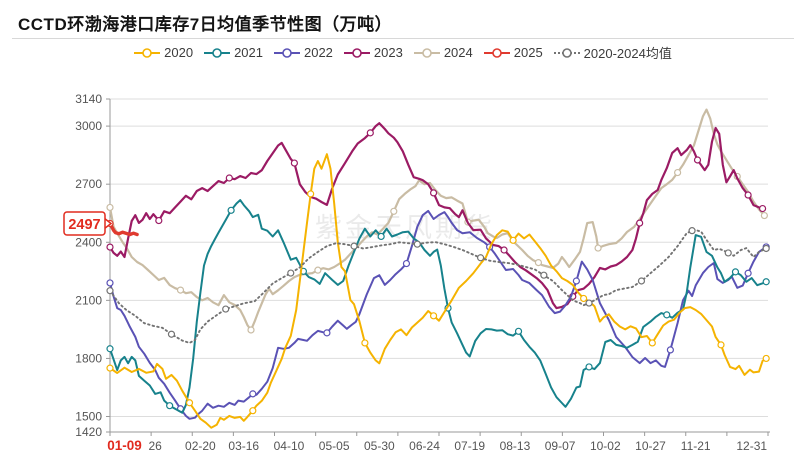 The height and width of the screenshot is (460, 806). I want to click on x-axis-label-10-27: 10-27, so click(650, 446).